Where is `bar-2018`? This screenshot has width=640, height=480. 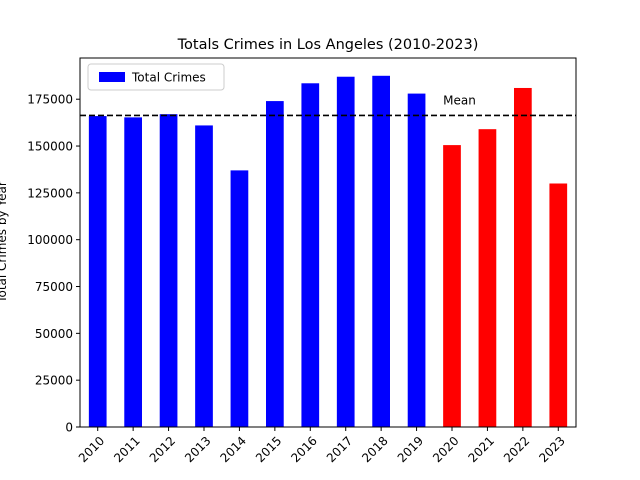
bar-2018 is located at coordinates (381, 251).